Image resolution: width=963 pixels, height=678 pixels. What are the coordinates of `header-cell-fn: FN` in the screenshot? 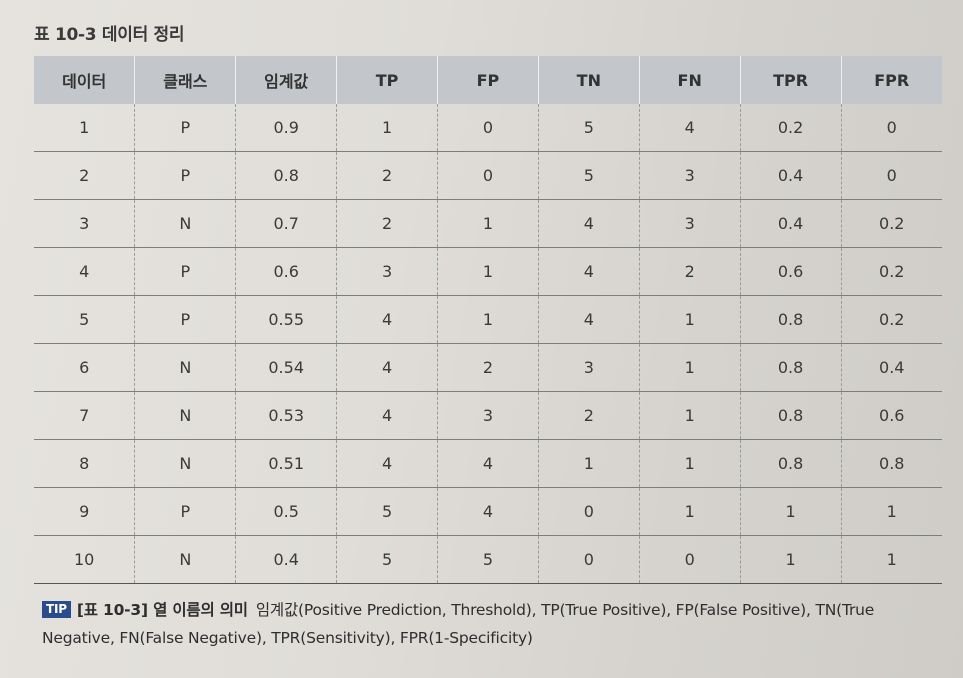 It's located at (689, 80).